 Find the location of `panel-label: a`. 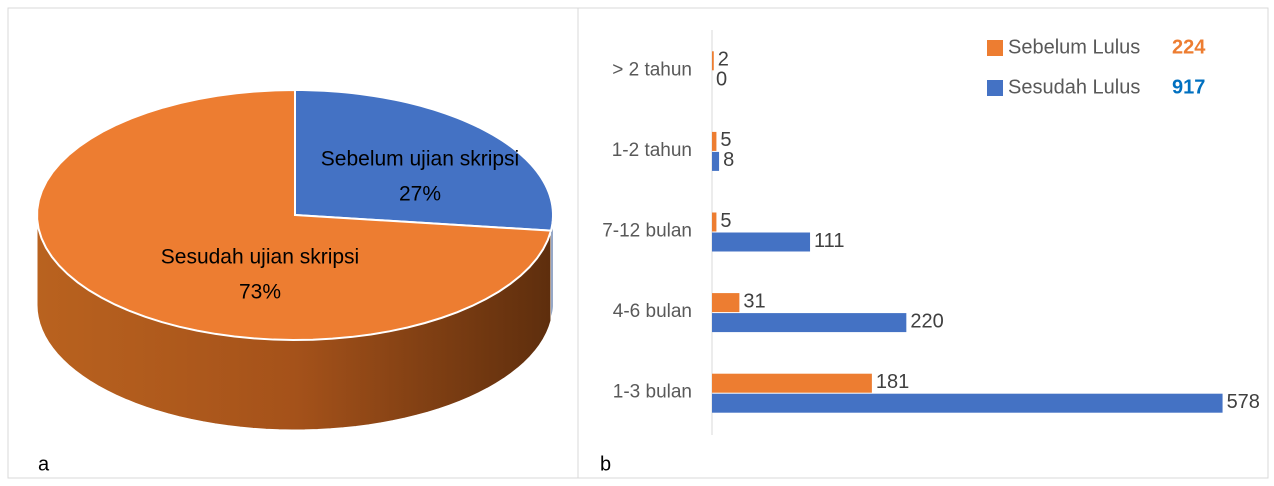

panel-label: a is located at coordinates (44, 464).